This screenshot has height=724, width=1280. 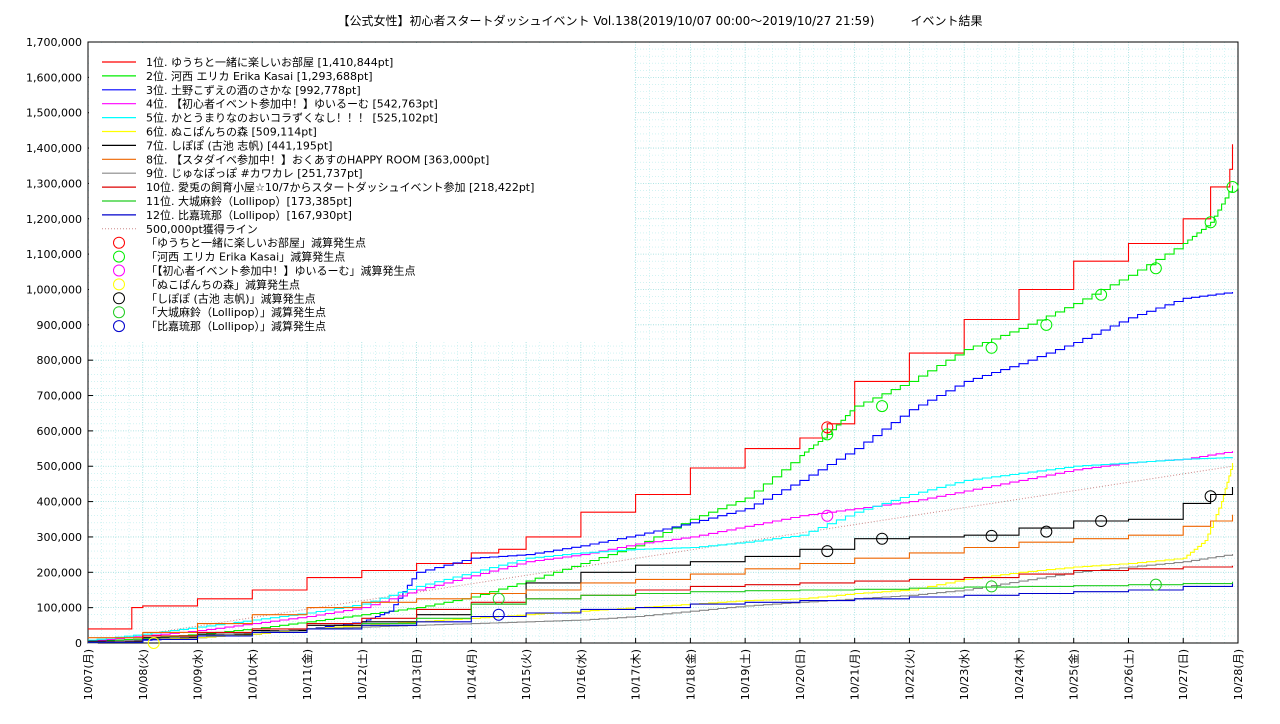 What do you see at coordinates (60, 360) in the screenshot?
I see `y-tick-label: 800,000` at bounding box center [60, 360].